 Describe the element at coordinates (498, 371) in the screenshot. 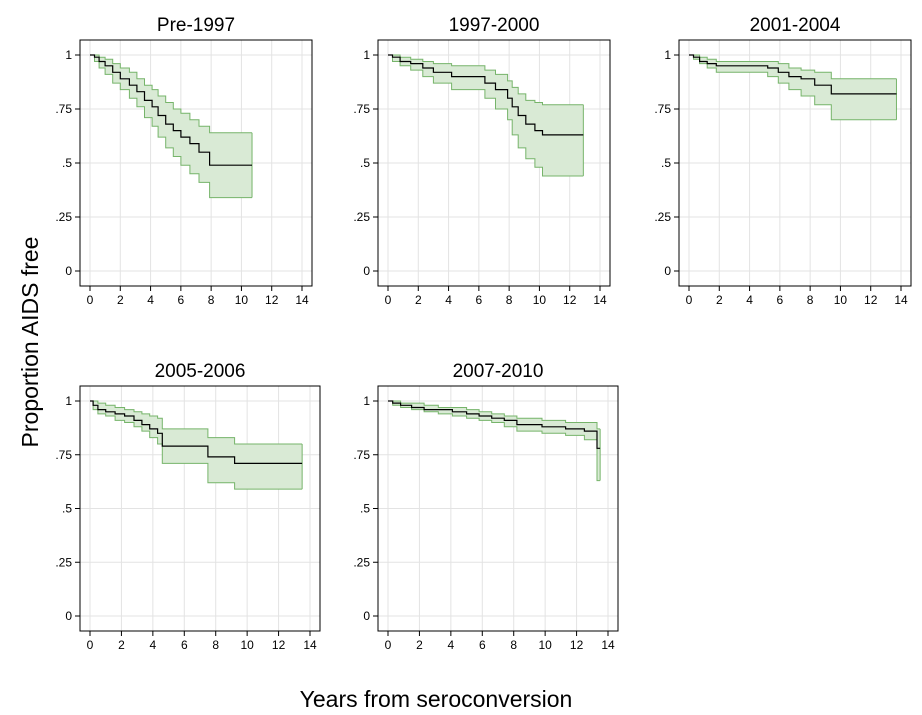

I see `panel-title: 2007-2010` at that location.